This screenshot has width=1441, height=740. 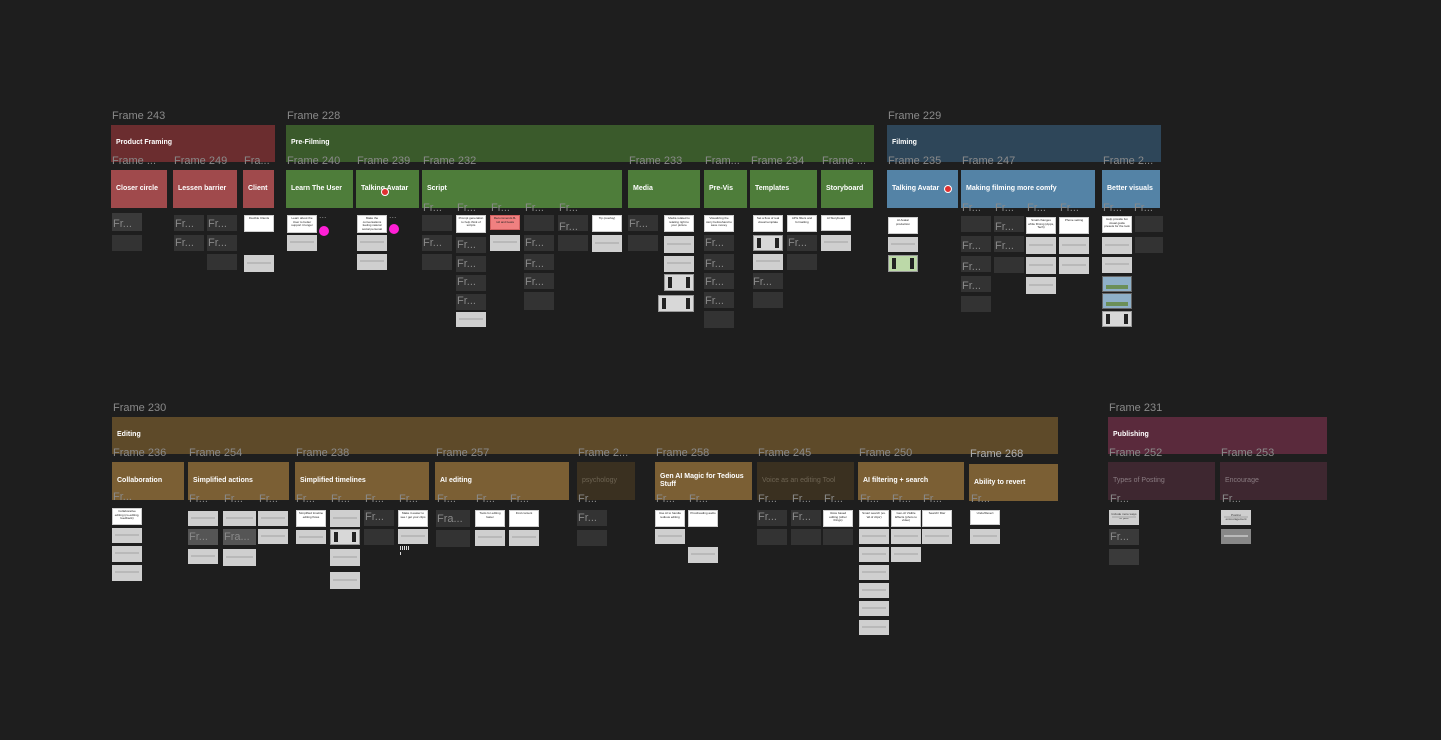 I want to click on column-gen-ai-magic: Gen AI Magic for Tedious Stuff, so click(x=703, y=481).